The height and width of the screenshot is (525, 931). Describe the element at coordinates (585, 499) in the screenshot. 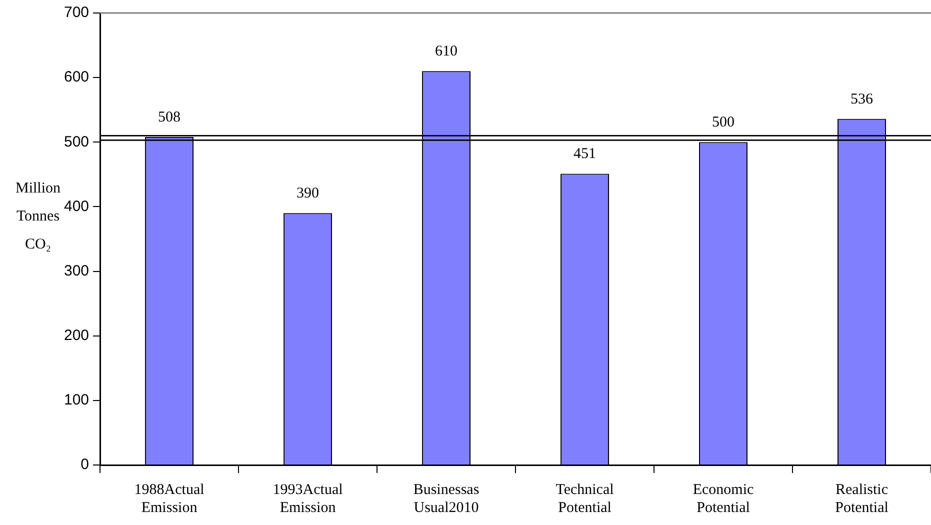

I see `x-tick-label: Technical Potential` at that location.